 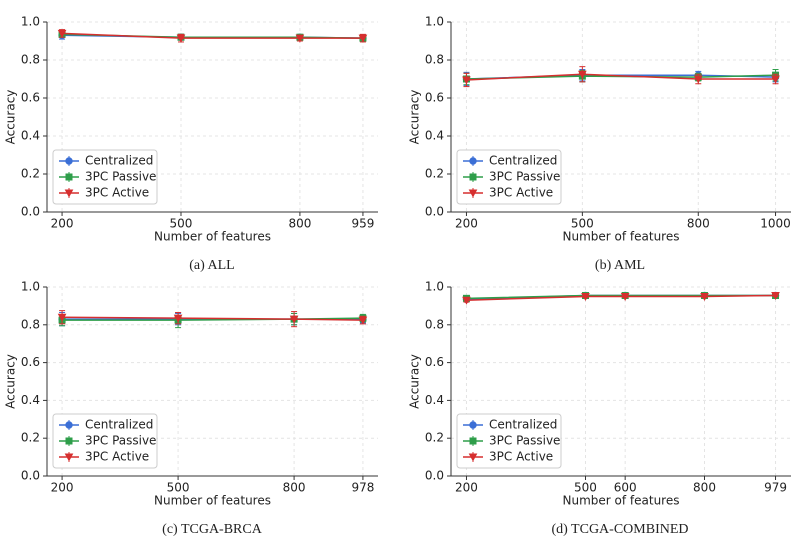 What do you see at coordinates (212, 529) in the screenshot?
I see `caption: (c) TCGA-BRCA` at bounding box center [212, 529].